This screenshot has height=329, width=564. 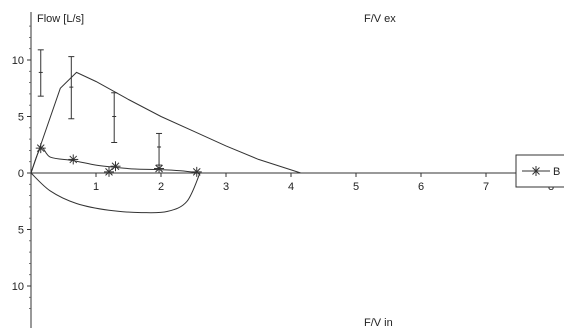 What do you see at coordinates (21, 118) in the screenshot?
I see `y-tick-upper-label: 5` at bounding box center [21, 118].